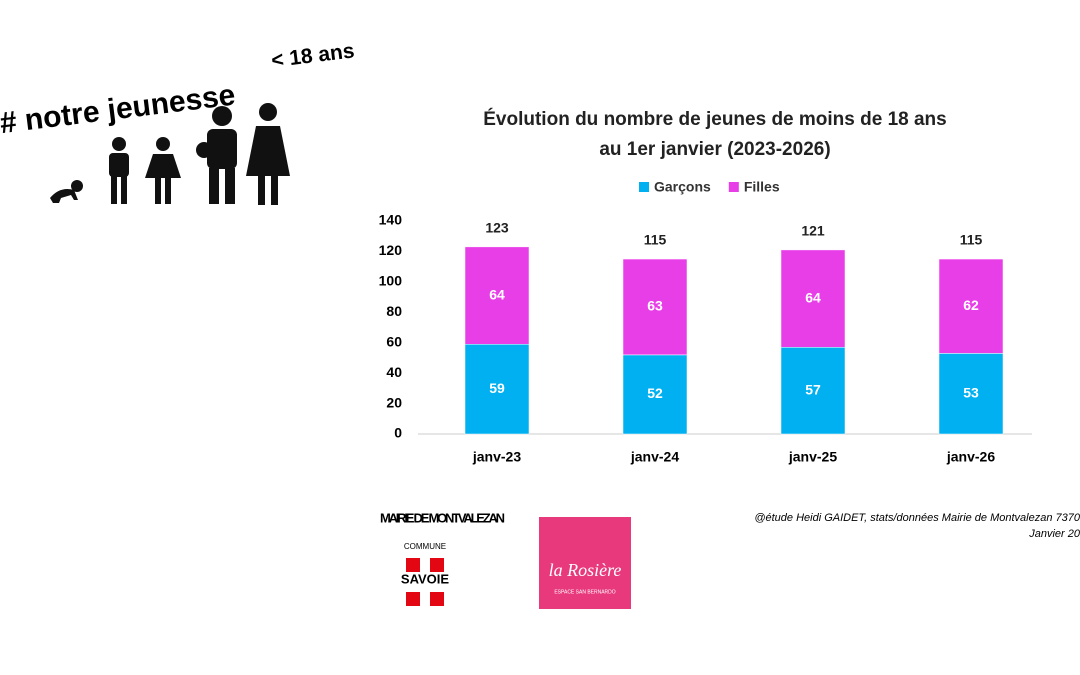 Image resolution: width=1080 pixels, height=675 pixels. What do you see at coordinates (118, 110) in the screenshot?
I see `header-title: # notre jeunesse` at bounding box center [118, 110].